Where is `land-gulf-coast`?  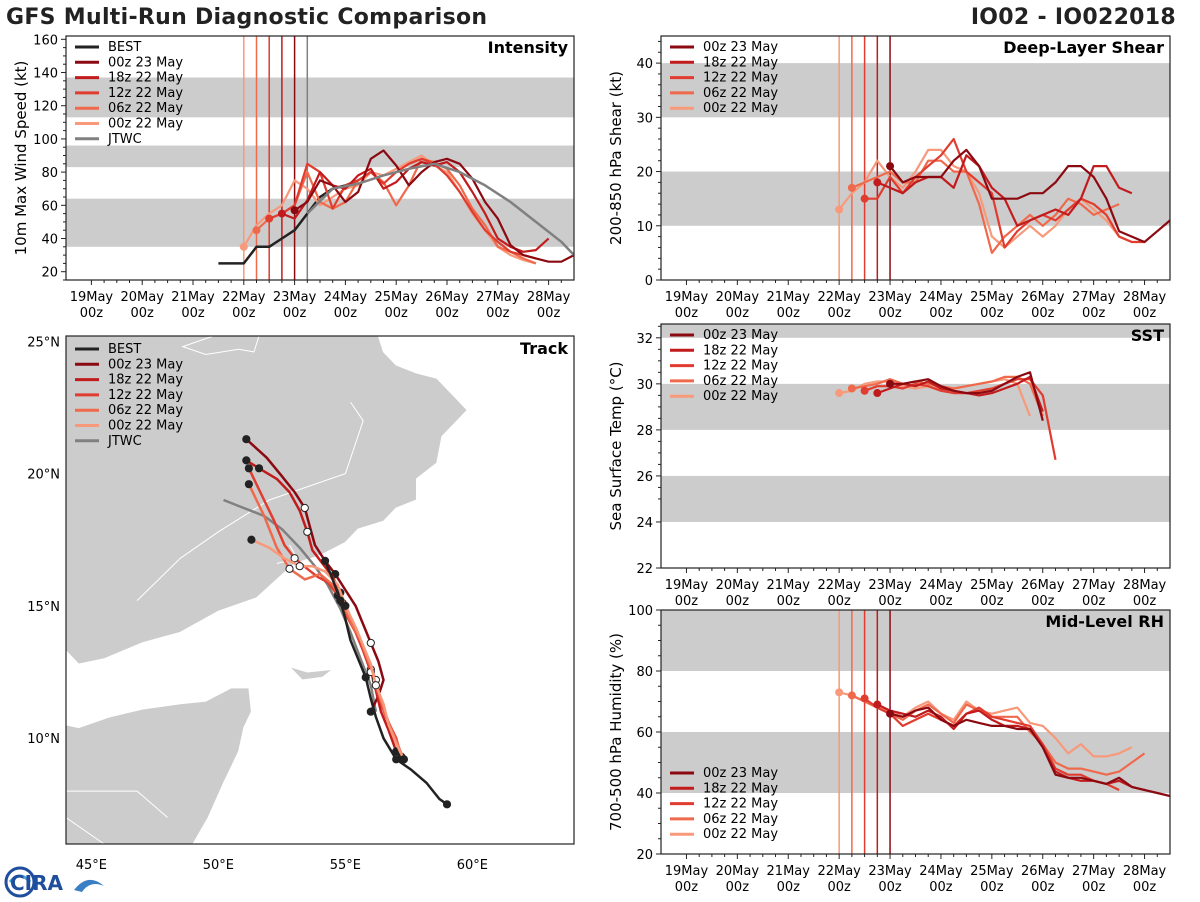 land-gulf-coast is located at coordinates (220, 346).